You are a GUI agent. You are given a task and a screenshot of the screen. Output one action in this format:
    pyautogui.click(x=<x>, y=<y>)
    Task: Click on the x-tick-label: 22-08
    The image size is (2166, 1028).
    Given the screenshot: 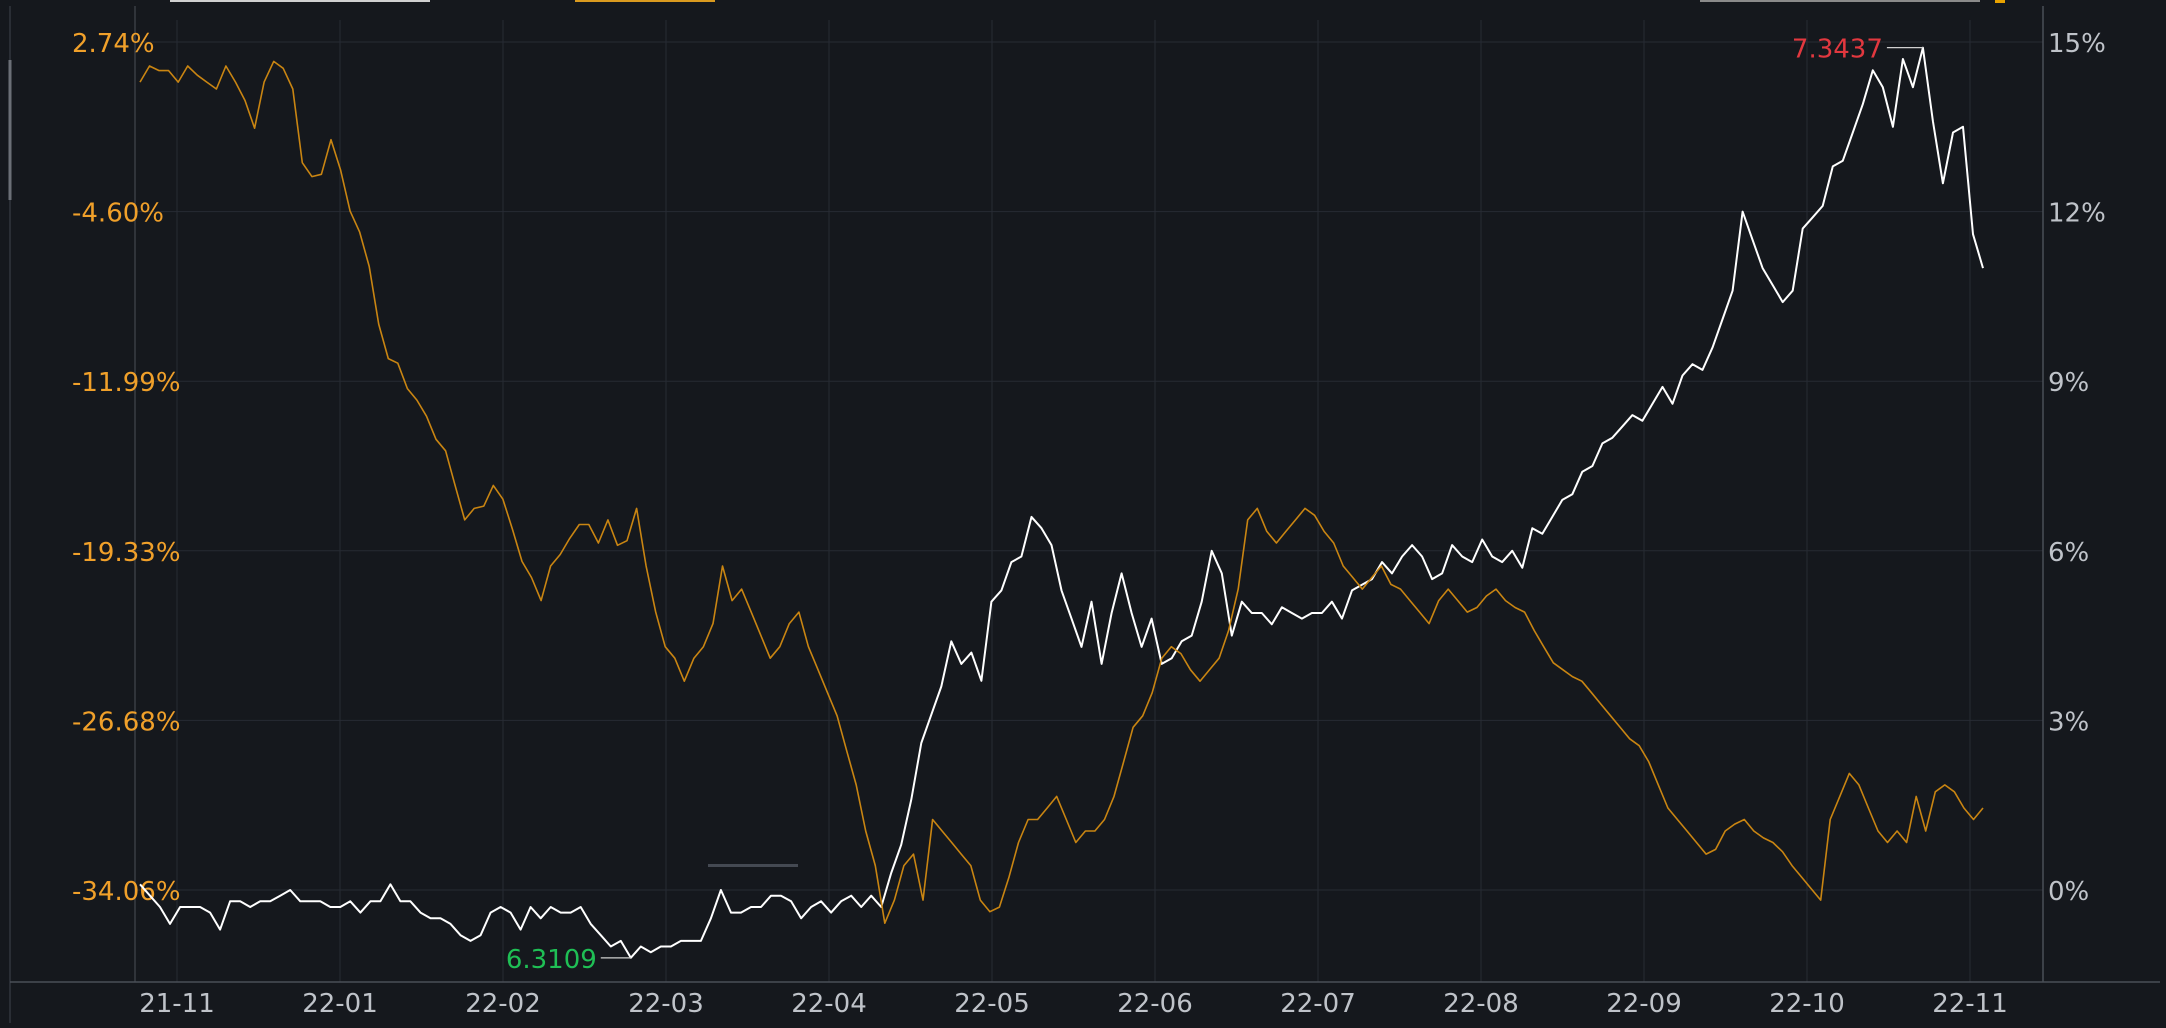 What is the action you would take?
    pyautogui.click(x=1481, y=1004)
    